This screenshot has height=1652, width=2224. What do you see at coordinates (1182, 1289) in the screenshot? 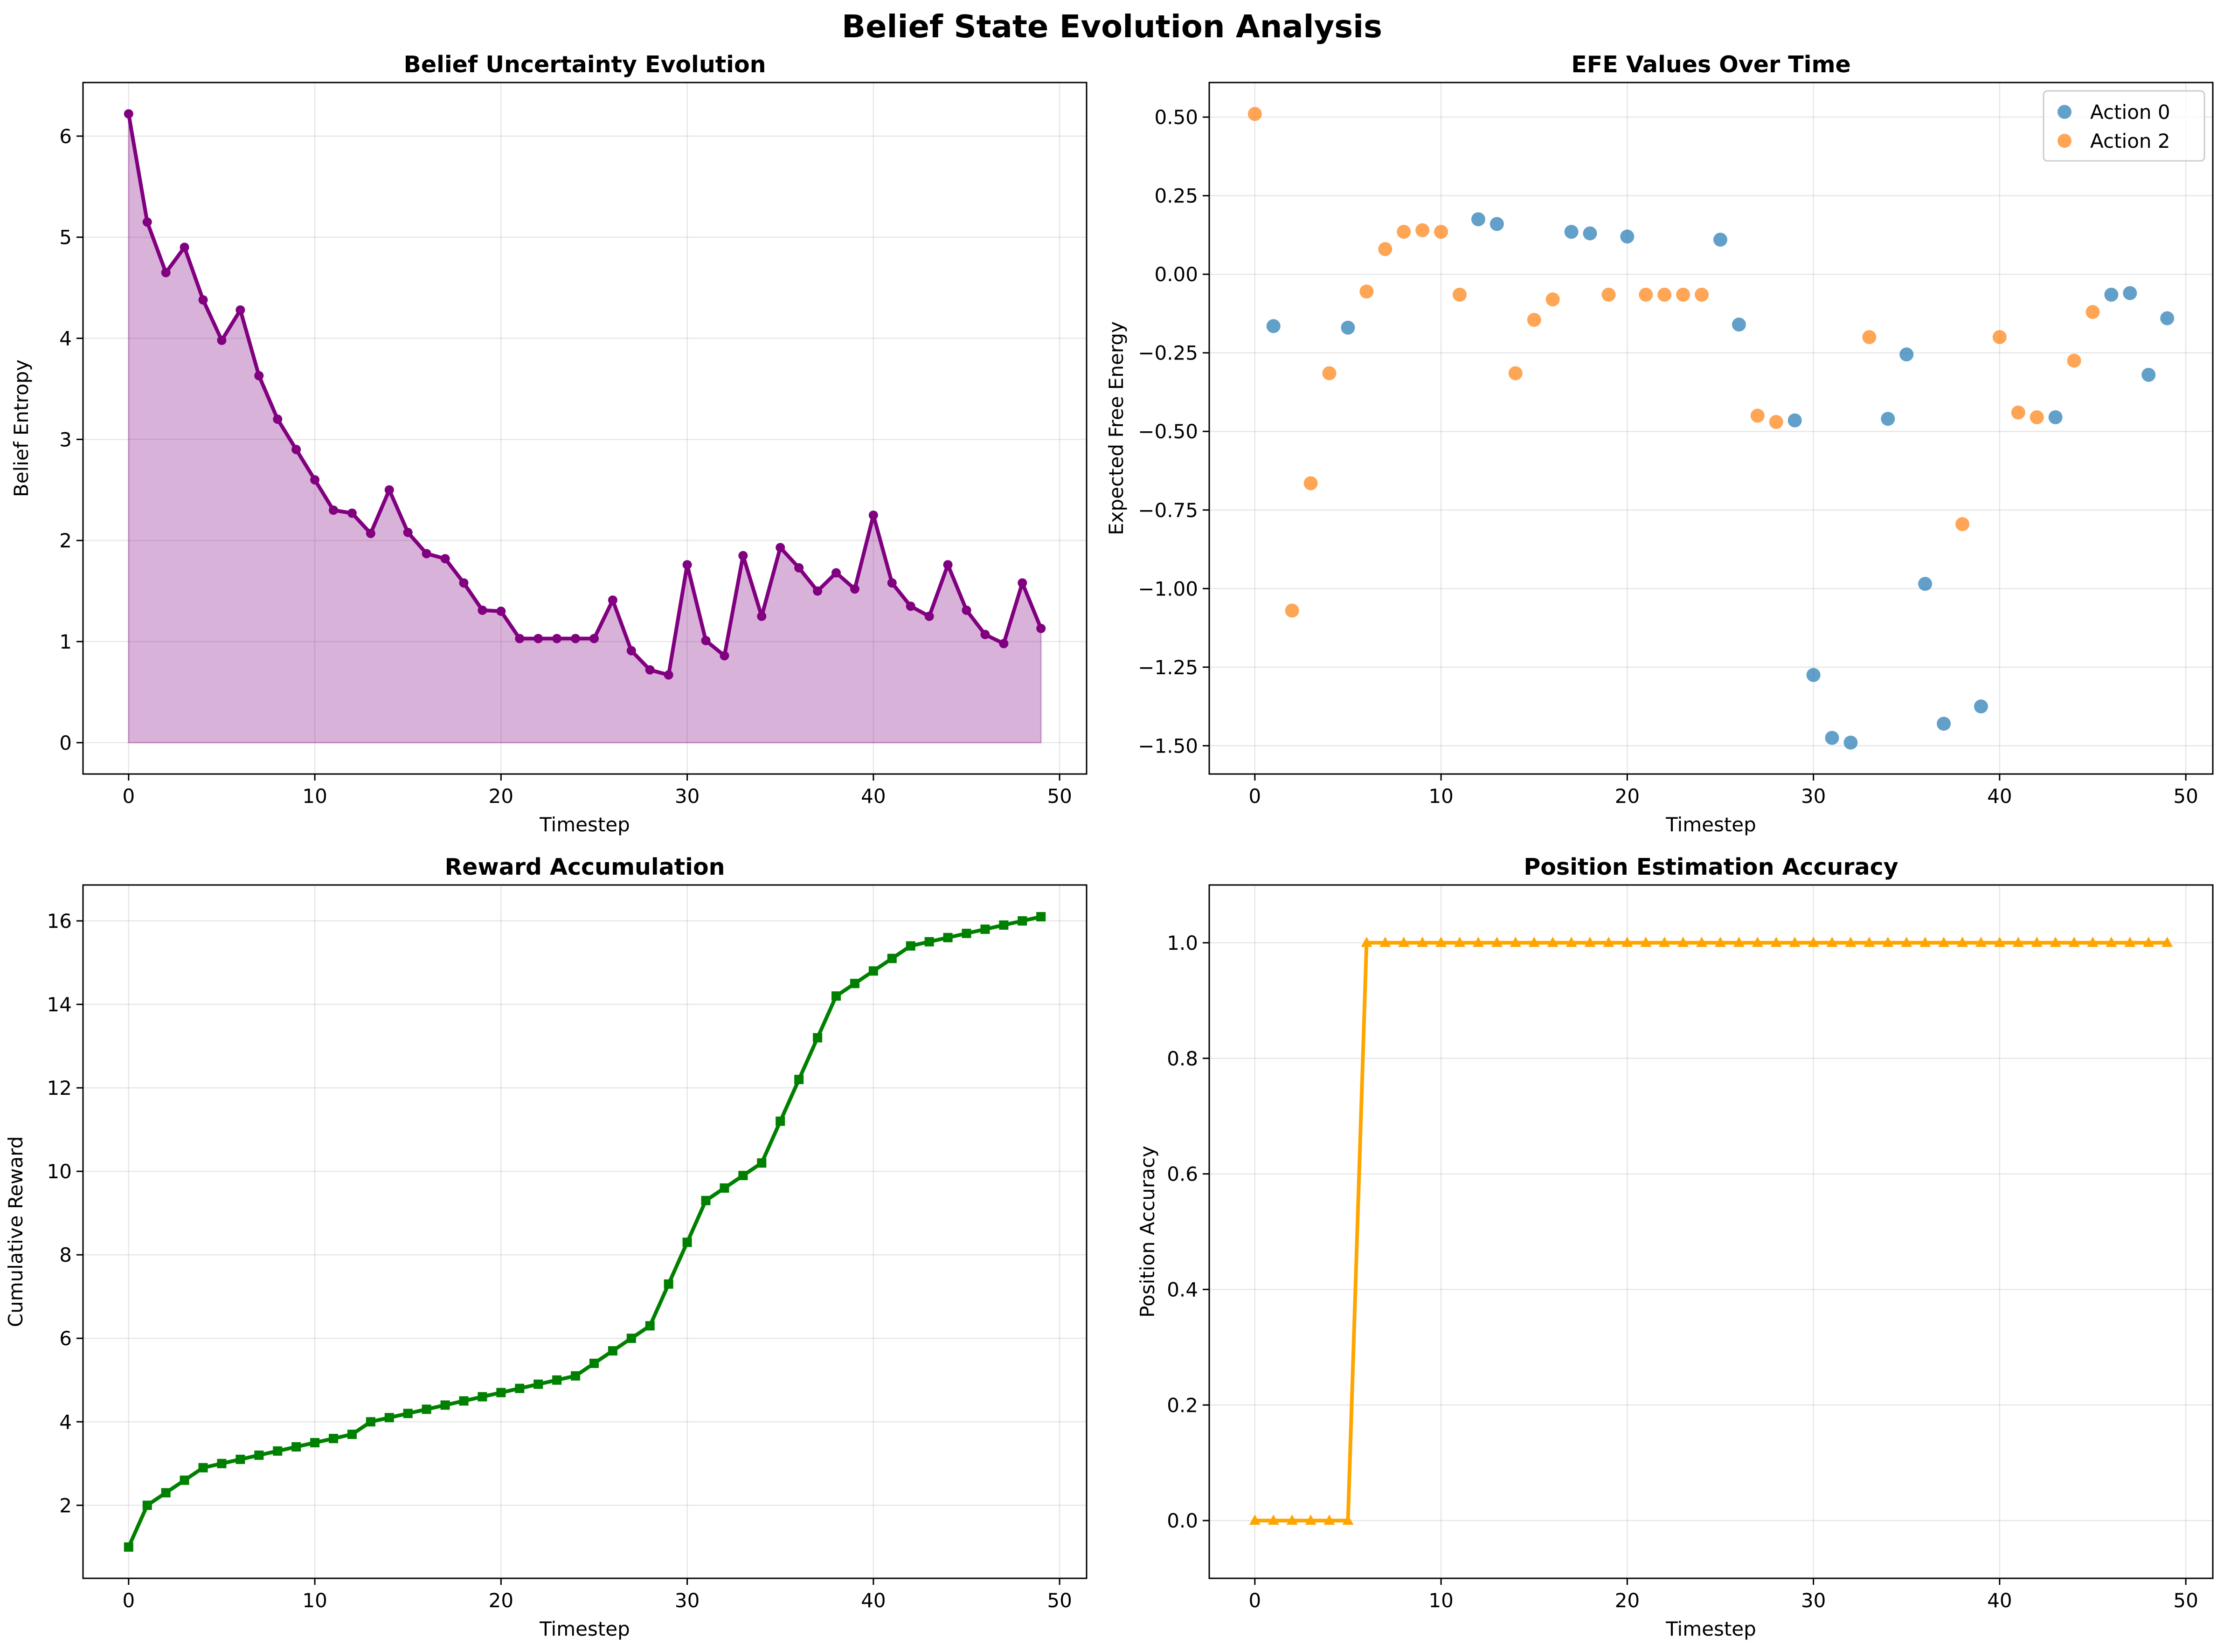
I see `y-tick-label: 0.4` at bounding box center [1182, 1289].